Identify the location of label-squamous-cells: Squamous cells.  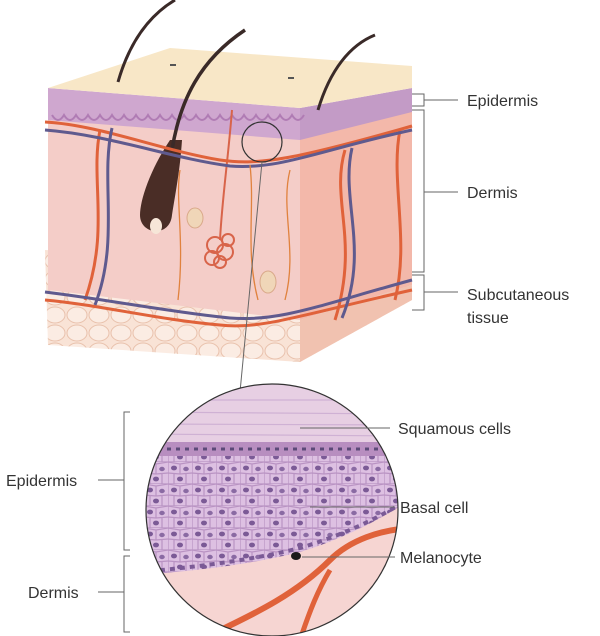
(454, 429).